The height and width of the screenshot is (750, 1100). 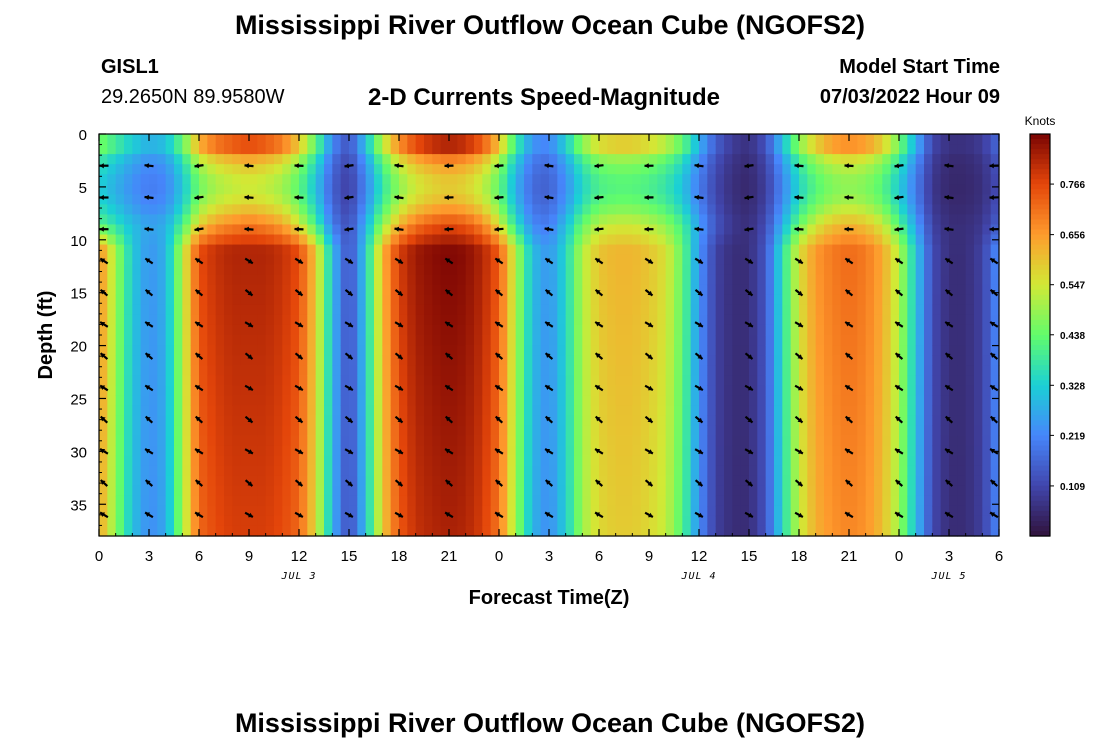 I want to click on colorbar-segment, so click(x=1040, y=353).